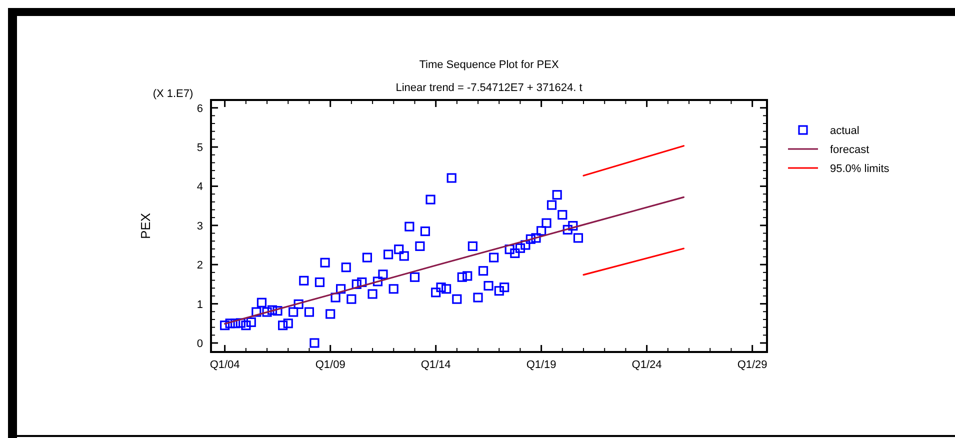 The image size is (955, 438). I want to click on x-tick-label: Q1/09, so click(330, 365).